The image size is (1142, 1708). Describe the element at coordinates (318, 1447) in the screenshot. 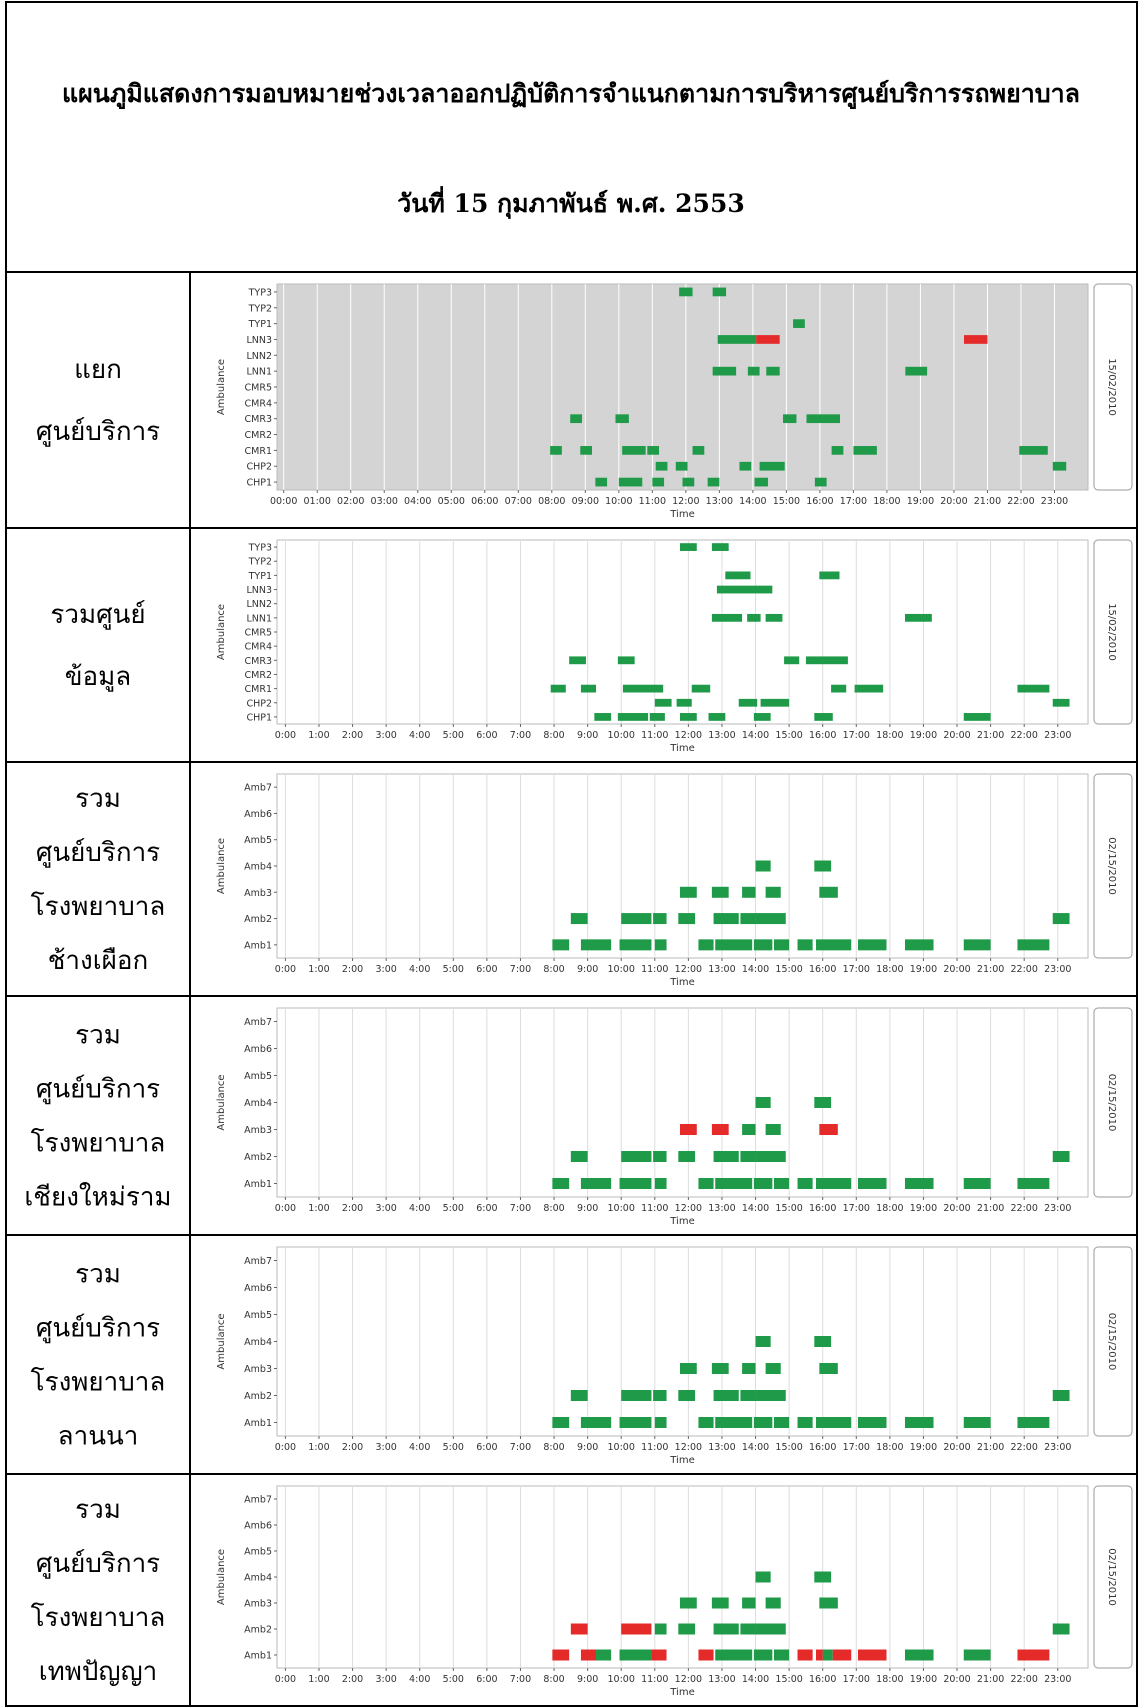

I see `x-tick-label: 1:00` at that location.